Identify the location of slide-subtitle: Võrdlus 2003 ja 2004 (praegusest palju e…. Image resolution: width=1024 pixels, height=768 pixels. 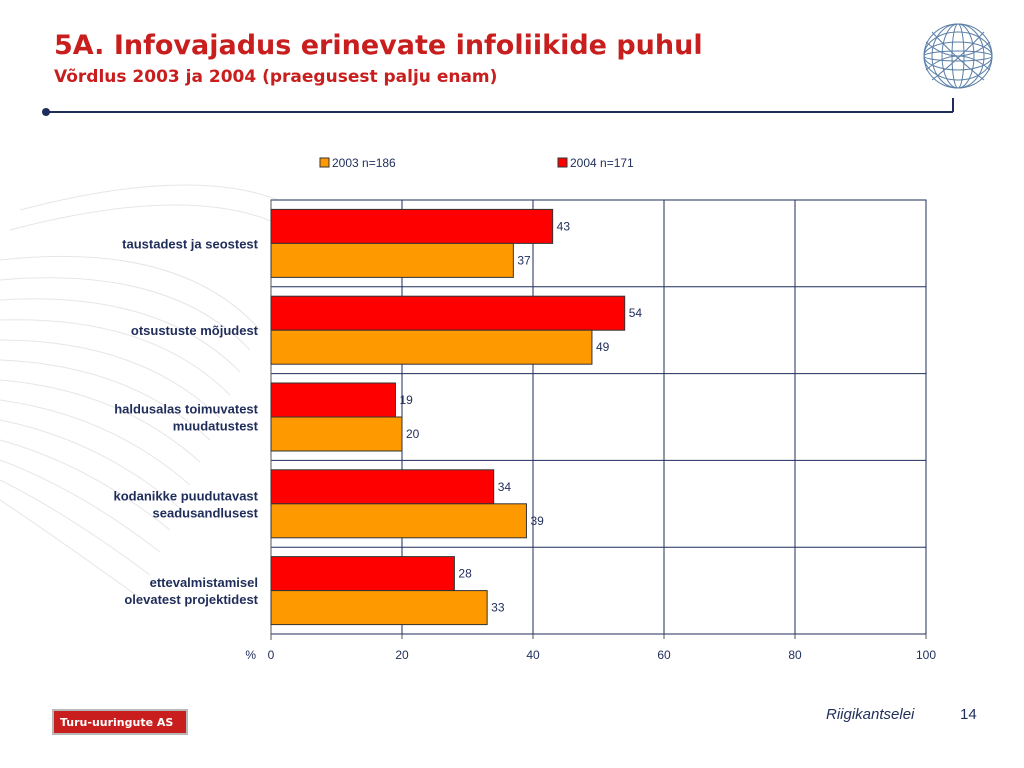
(276, 77).